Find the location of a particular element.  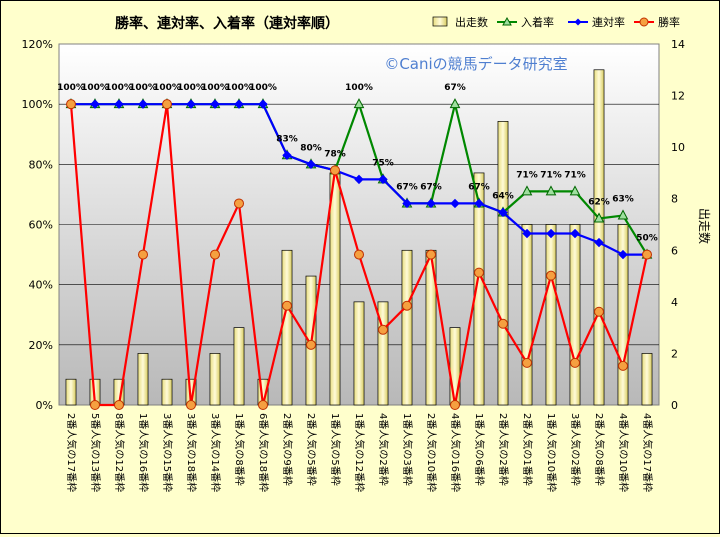

x-tick-label: 2番人気の2番枠 is located at coordinates (503, 449).